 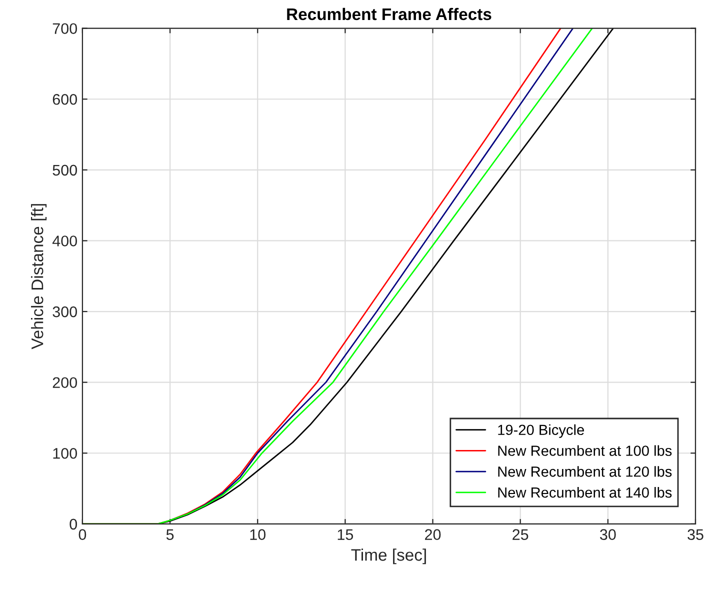 What do you see at coordinates (389, 14) in the screenshot?
I see `chart-title: Recumbent Frame Affects` at bounding box center [389, 14].